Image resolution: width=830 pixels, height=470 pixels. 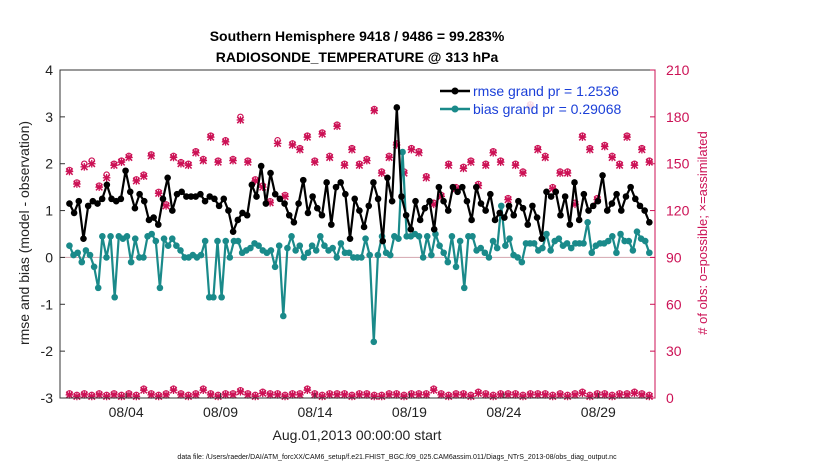 What do you see at coordinates (678, 211) in the screenshot?
I see `y-right-tick-label: 120` at bounding box center [678, 211].